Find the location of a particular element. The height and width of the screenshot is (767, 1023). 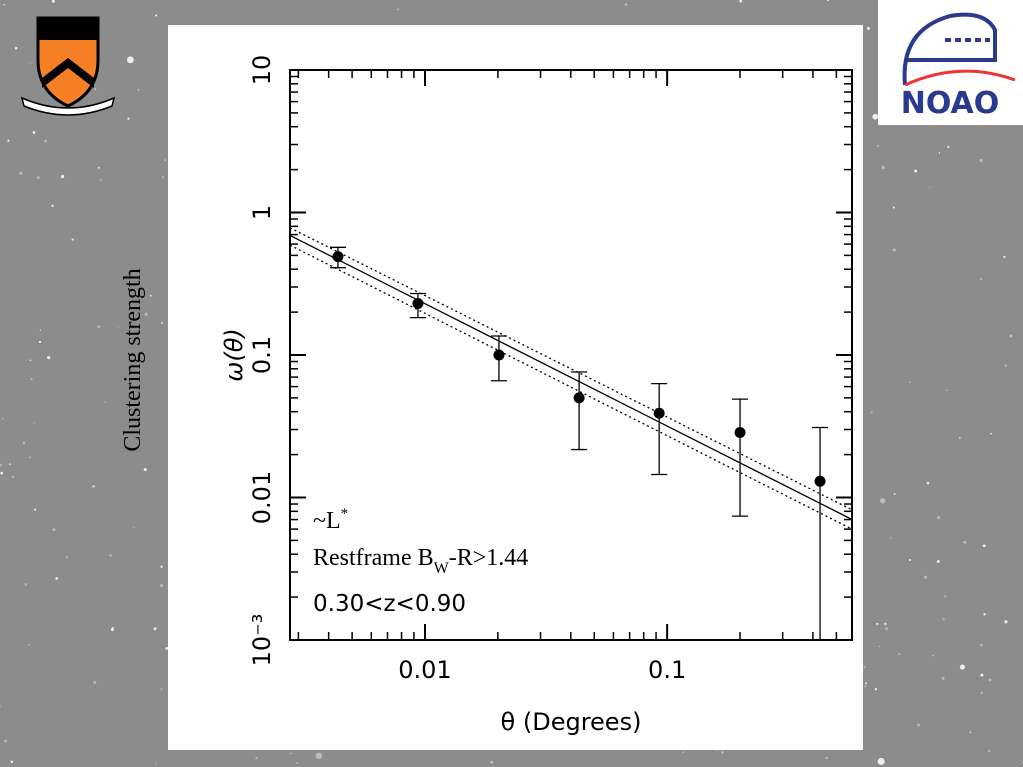

princeton-logo is located at coordinates (68, 66).